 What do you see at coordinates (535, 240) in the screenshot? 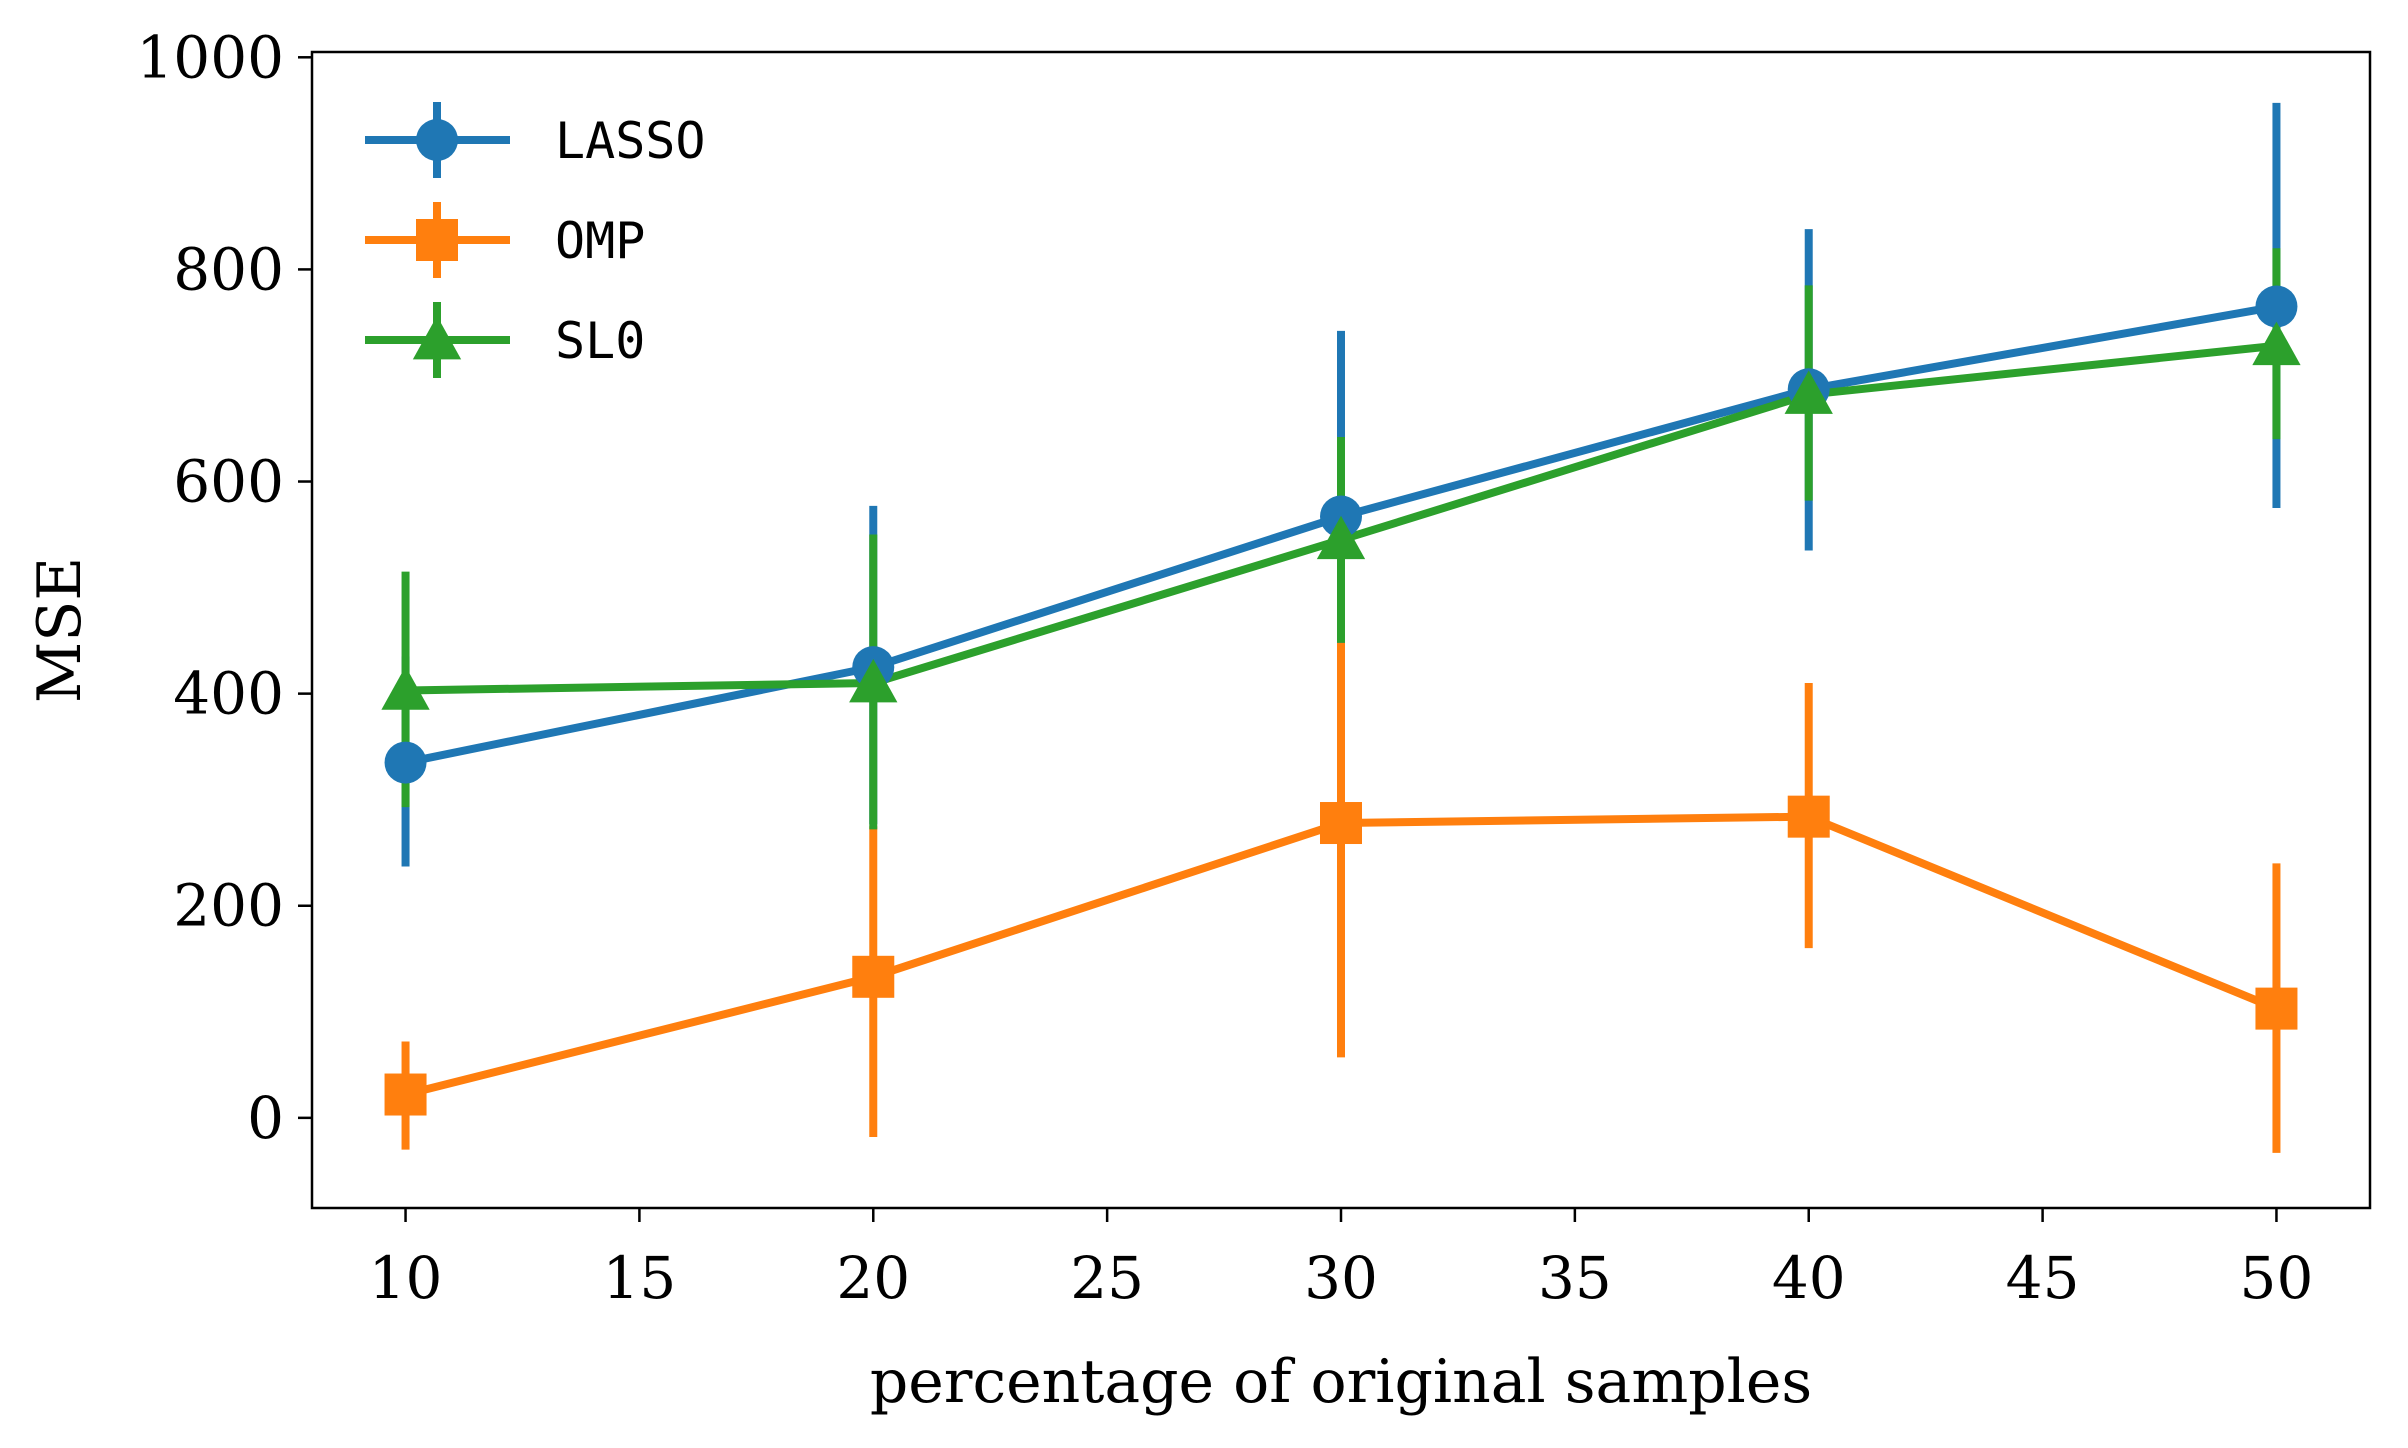
I see `legend: LASSO OMP SL0` at bounding box center [535, 240].